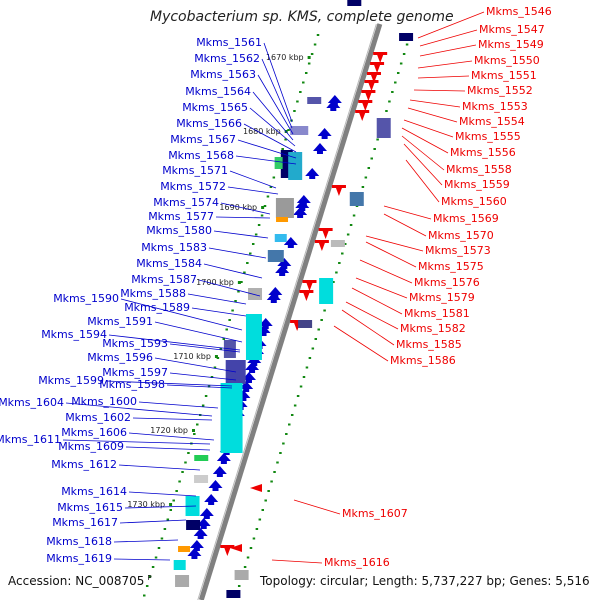 The image size is (600, 600). What do you see at coordinates (120, 357) in the screenshot?
I see `gene-label-forward: Mkms_1596` at bounding box center [120, 357].